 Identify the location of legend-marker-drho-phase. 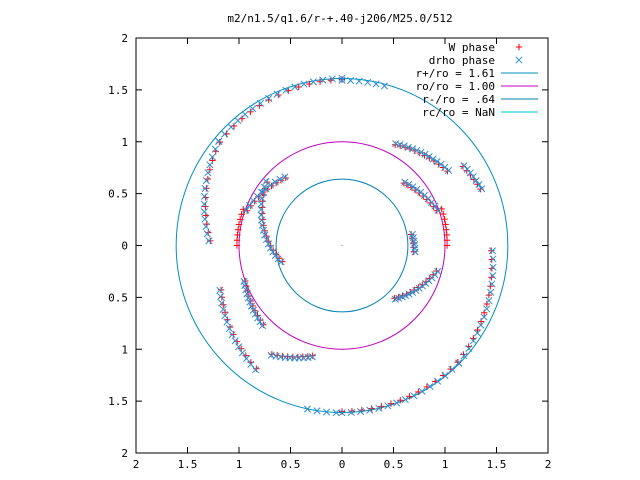
(519, 60).